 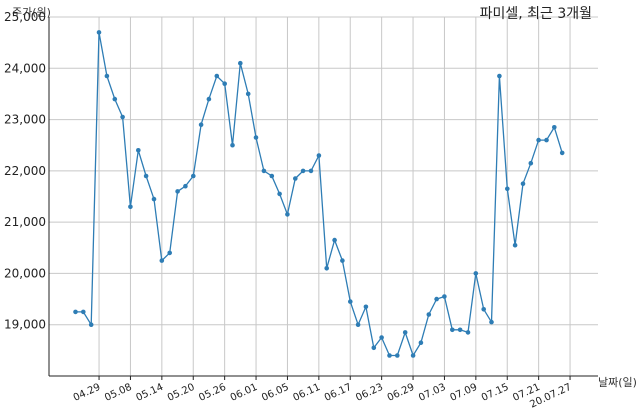 What do you see at coordinates (495, 393) in the screenshot?
I see `x-tick-label: 07.15` at bounding box center [495, 393].